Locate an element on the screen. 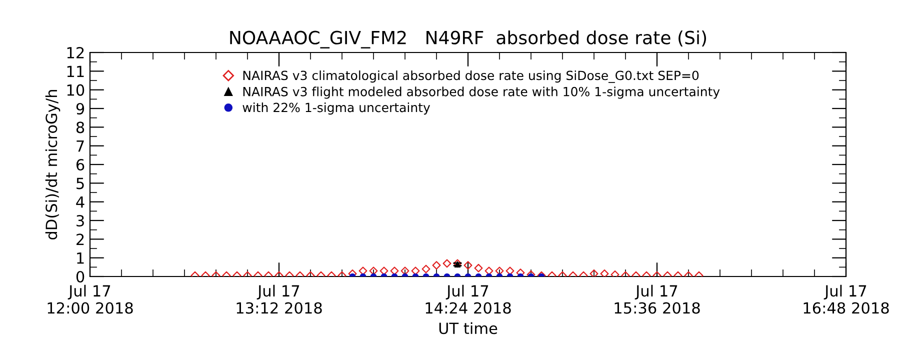 Image resolution: width=900 pixels, height=350 pixels. legend-label: NAIRAS v3 flight modeled absorbed dose rate with 10% 1-sigma uncertainty is located at coordinates (481, 92).